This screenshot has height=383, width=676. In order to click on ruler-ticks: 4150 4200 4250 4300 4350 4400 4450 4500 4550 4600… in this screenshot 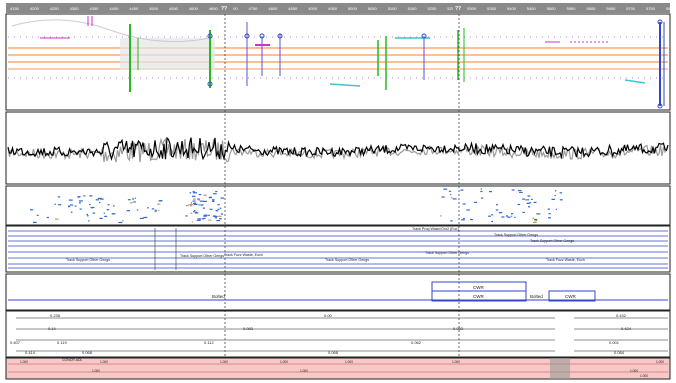, I will do `click(343, 8)`.